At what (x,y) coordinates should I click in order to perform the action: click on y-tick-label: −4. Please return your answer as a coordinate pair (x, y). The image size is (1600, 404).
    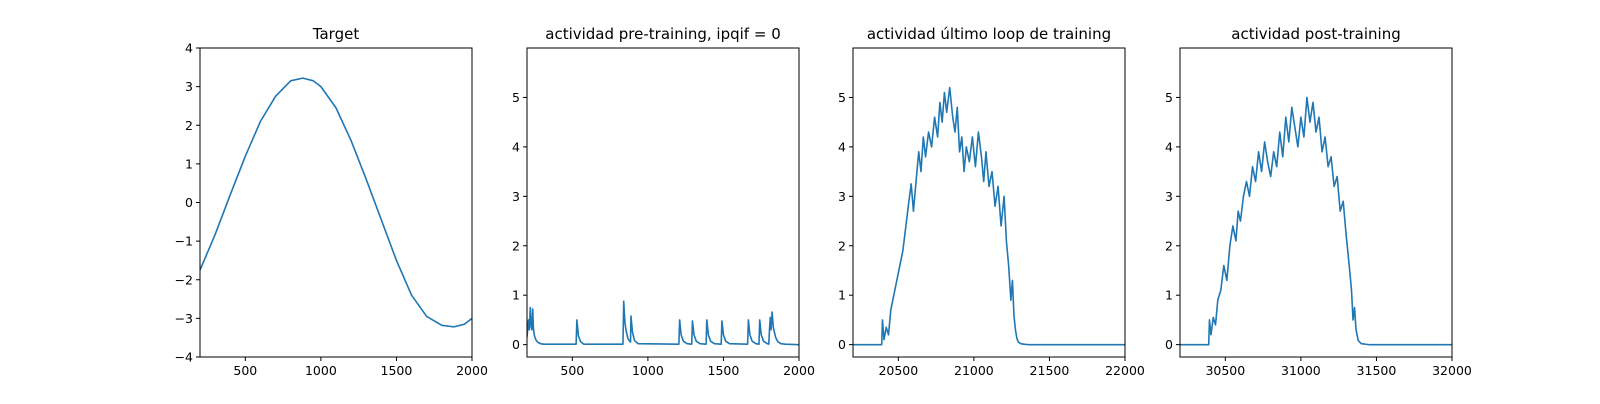
    Looking at the image, I should click on (184, 357).